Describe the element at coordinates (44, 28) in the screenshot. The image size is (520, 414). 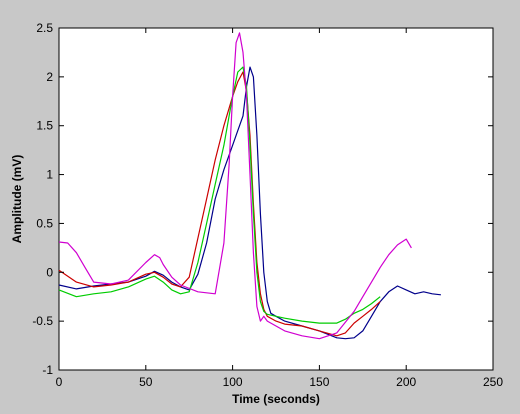
I see `y-tick-label: 2.5` at that location.